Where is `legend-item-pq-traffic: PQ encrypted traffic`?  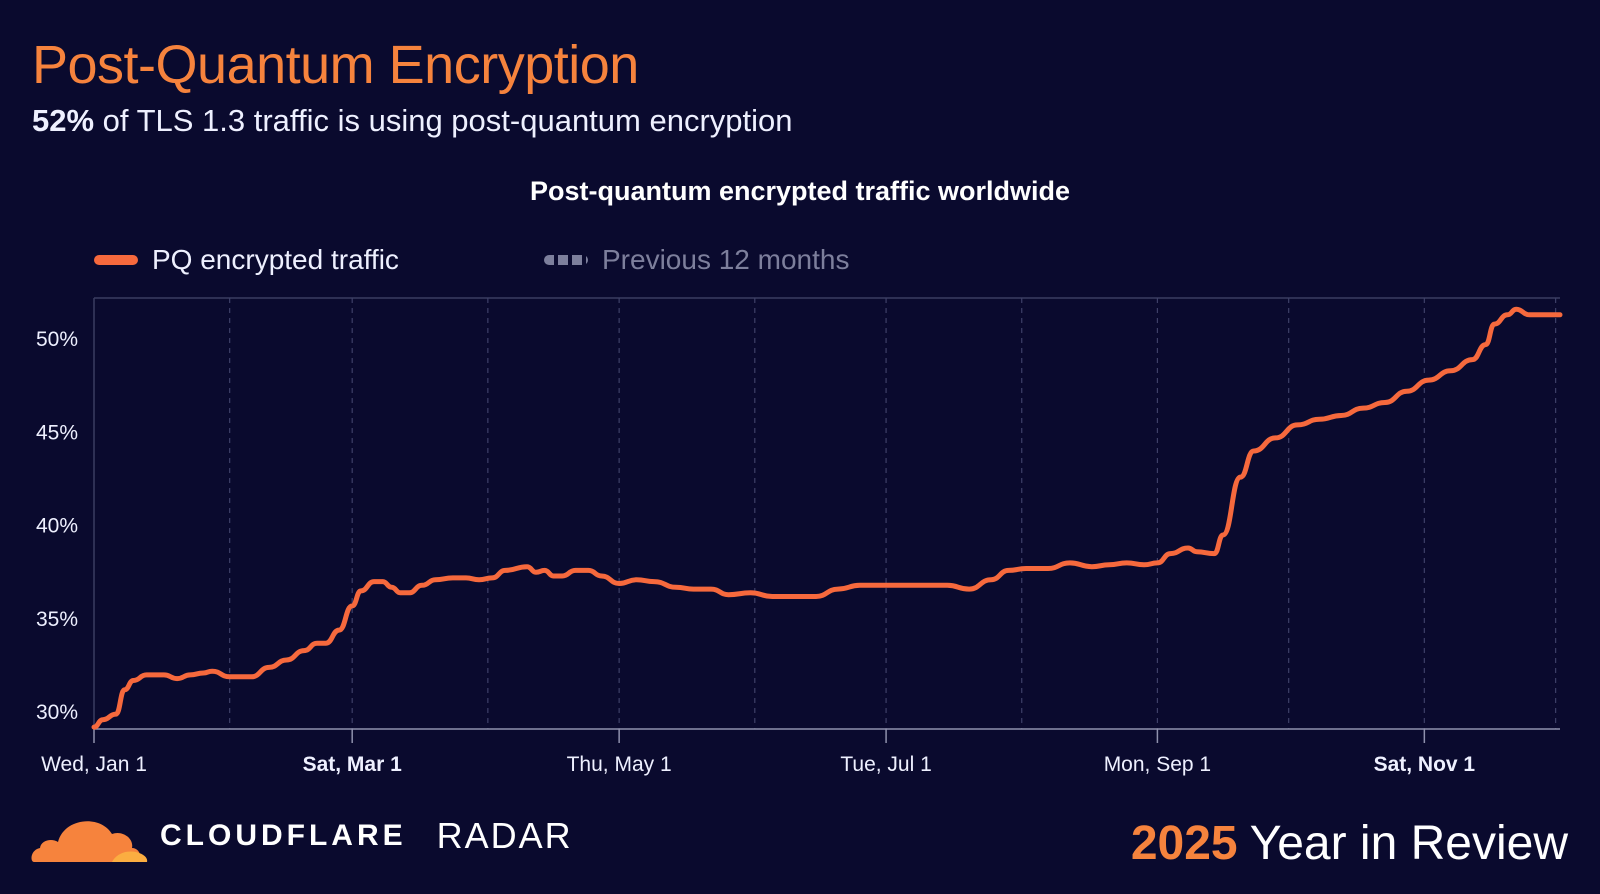 legend-item-pq-traffic: PQ encrypted traffic is located at coordinates (246, 260).